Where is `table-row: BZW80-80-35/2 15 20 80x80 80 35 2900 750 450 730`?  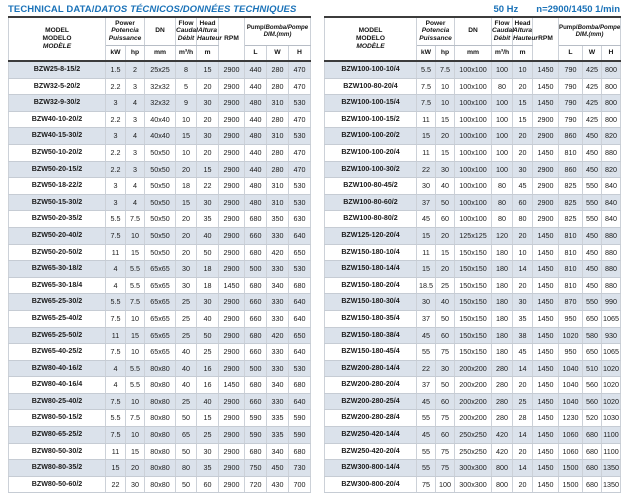 table-row: BZW80-80-35/2 15 20 80x80 80 35 2900 750 450 730 is located at coordinates (159, 468).